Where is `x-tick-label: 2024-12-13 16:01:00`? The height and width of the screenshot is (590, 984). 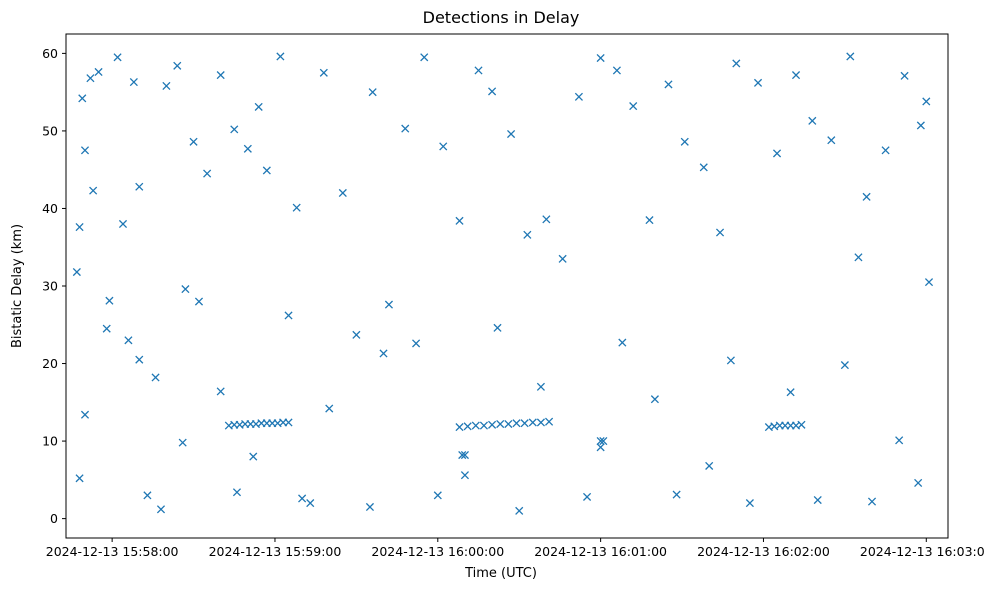 x-tick-label: 2024-12-13 16:01:00 is located at coordinates (600, 551).